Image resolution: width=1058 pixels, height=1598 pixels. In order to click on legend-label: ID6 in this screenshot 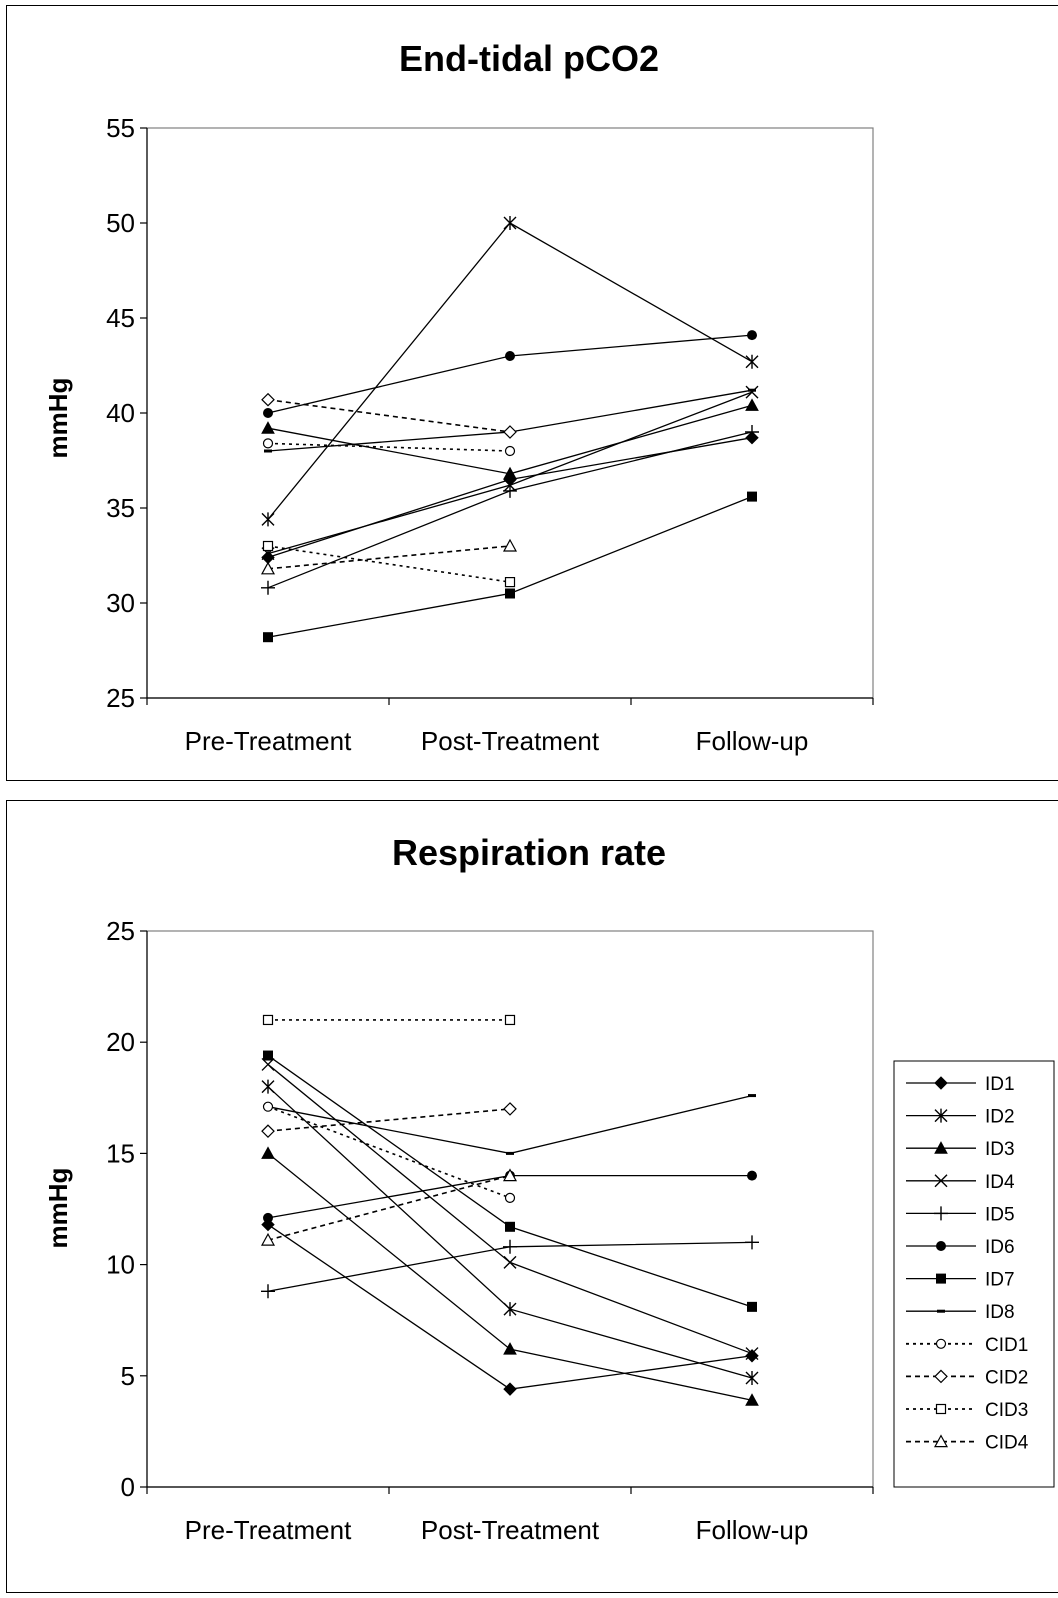, I will do `click(1000, 1247)`.